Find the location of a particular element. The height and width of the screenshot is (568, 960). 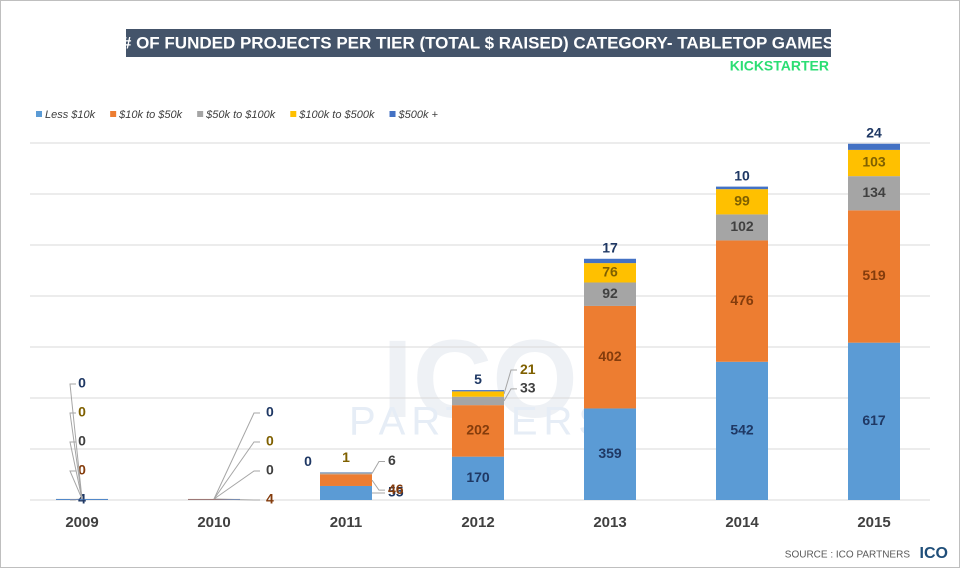

data-label: 46 is located at coordinates (396, 489).